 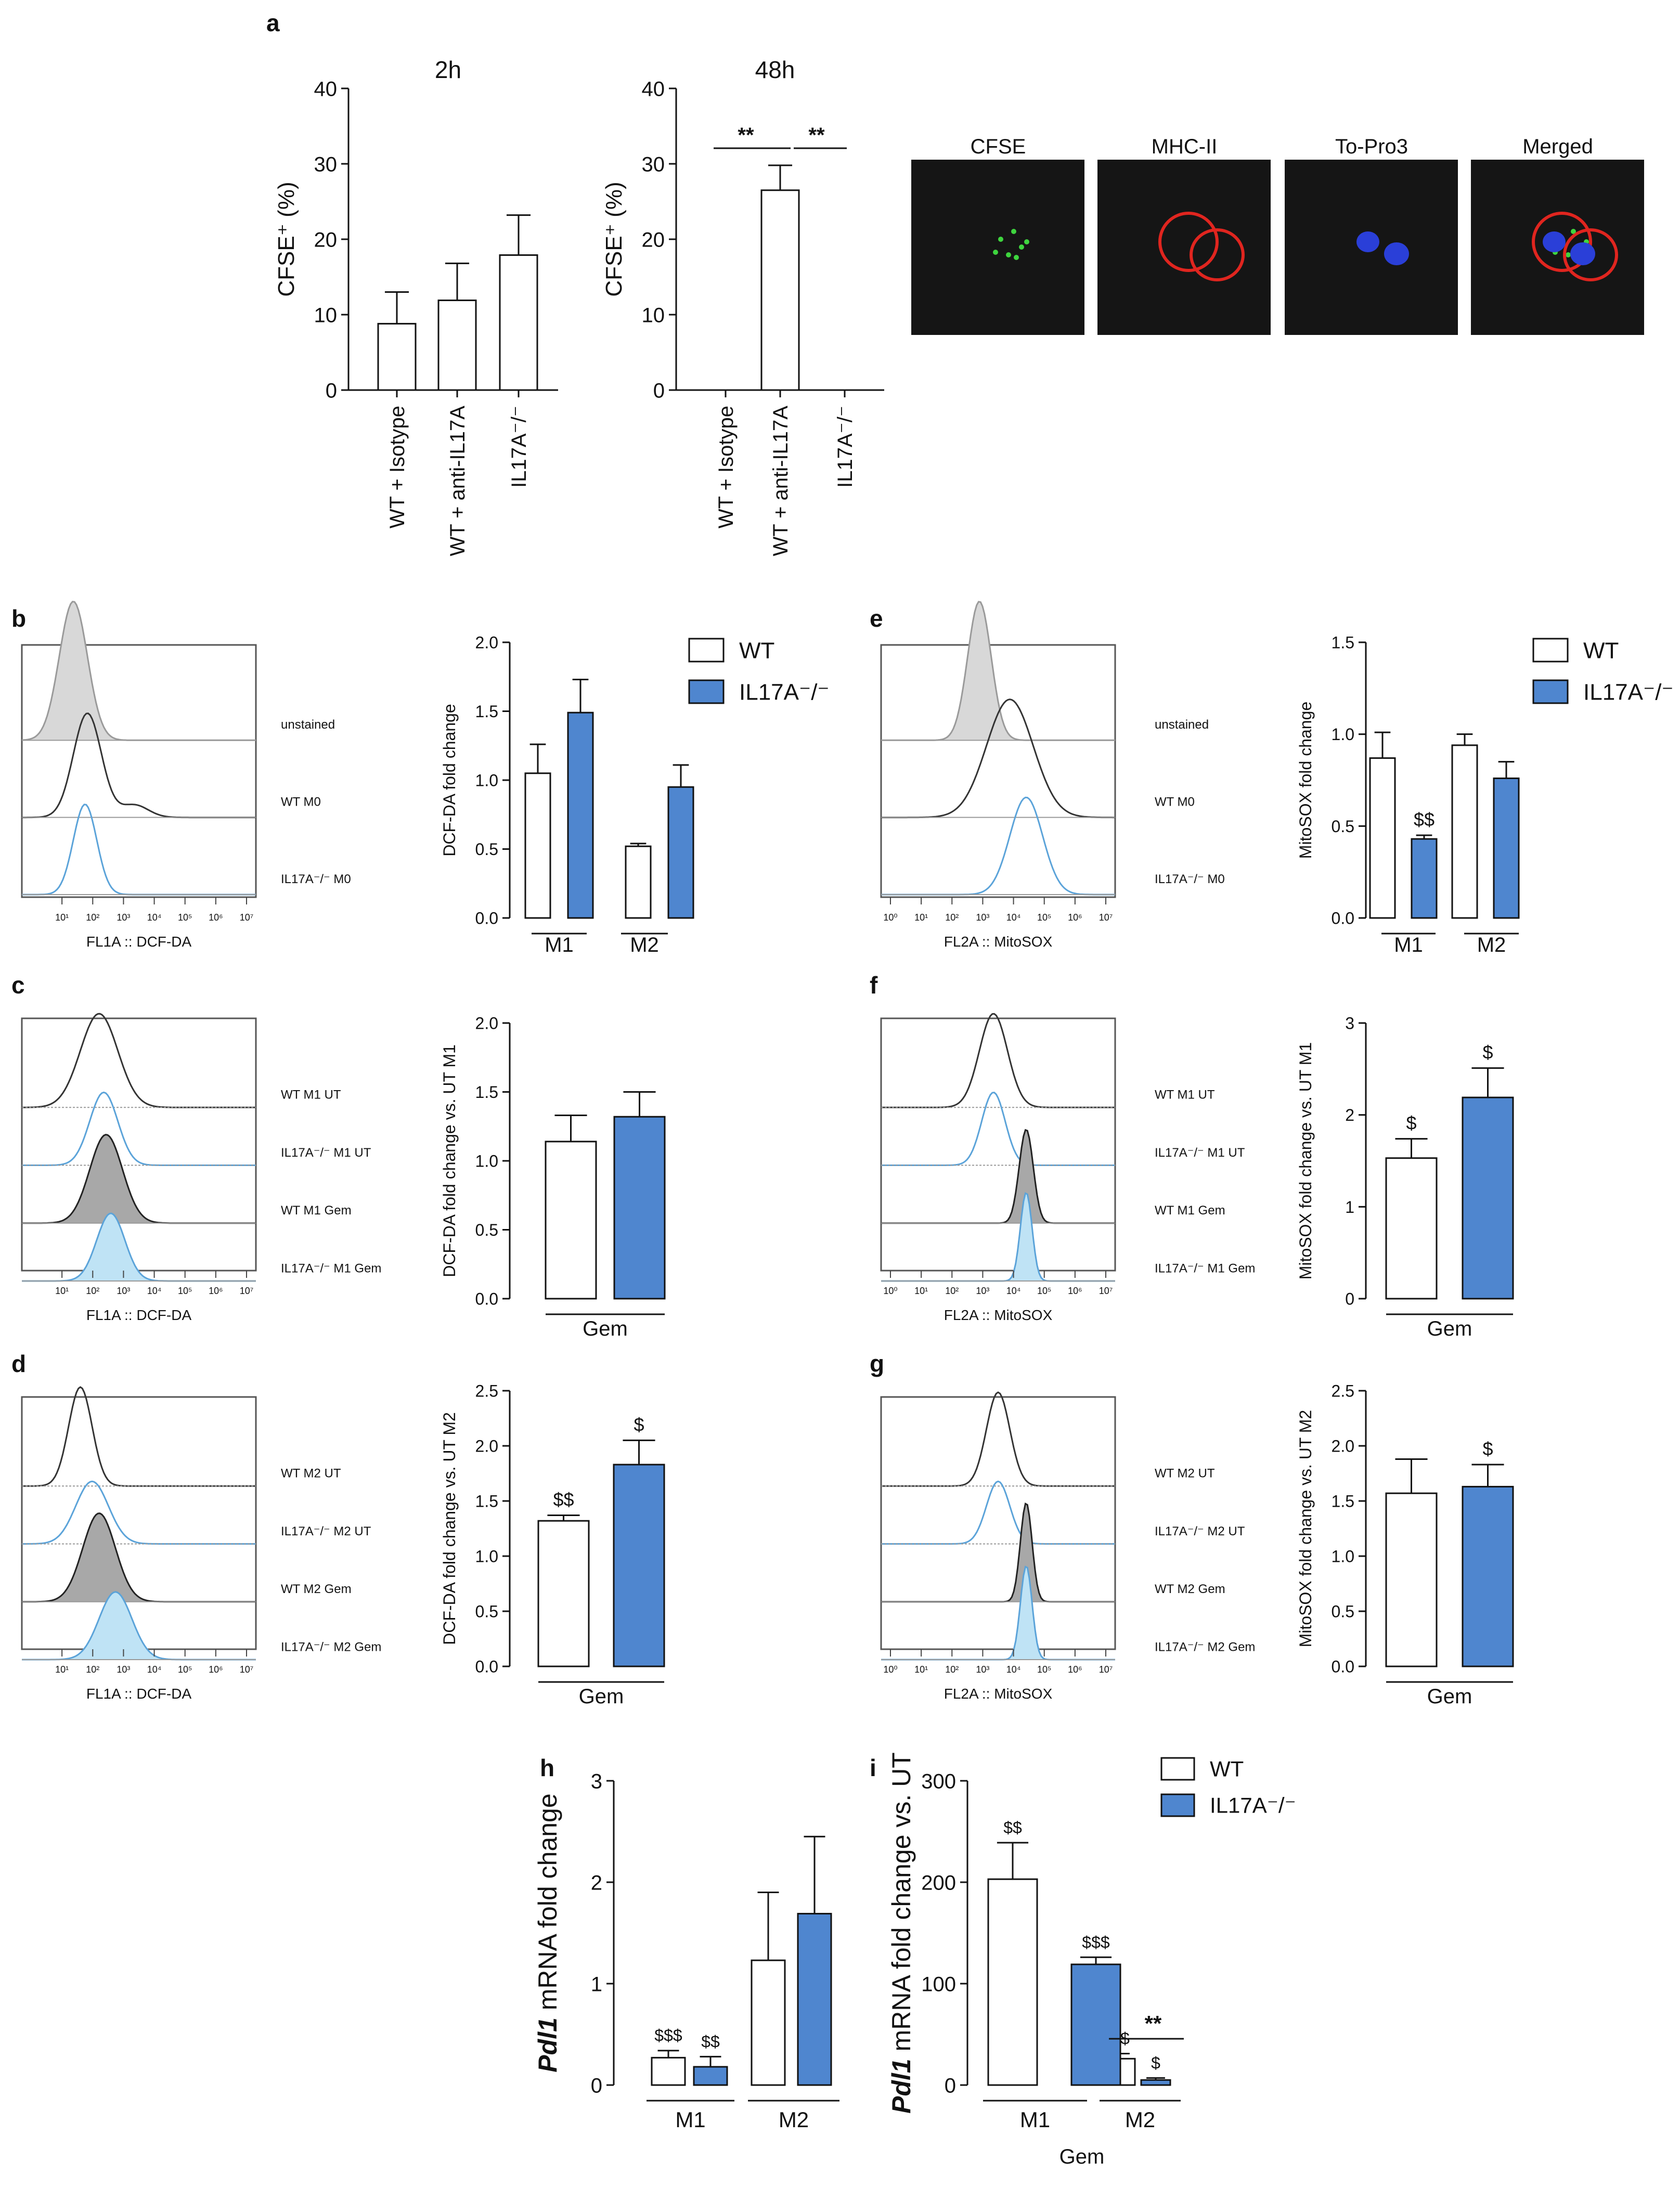 I want to click on y-tick-label: 0, so click(x=596, y=2085).